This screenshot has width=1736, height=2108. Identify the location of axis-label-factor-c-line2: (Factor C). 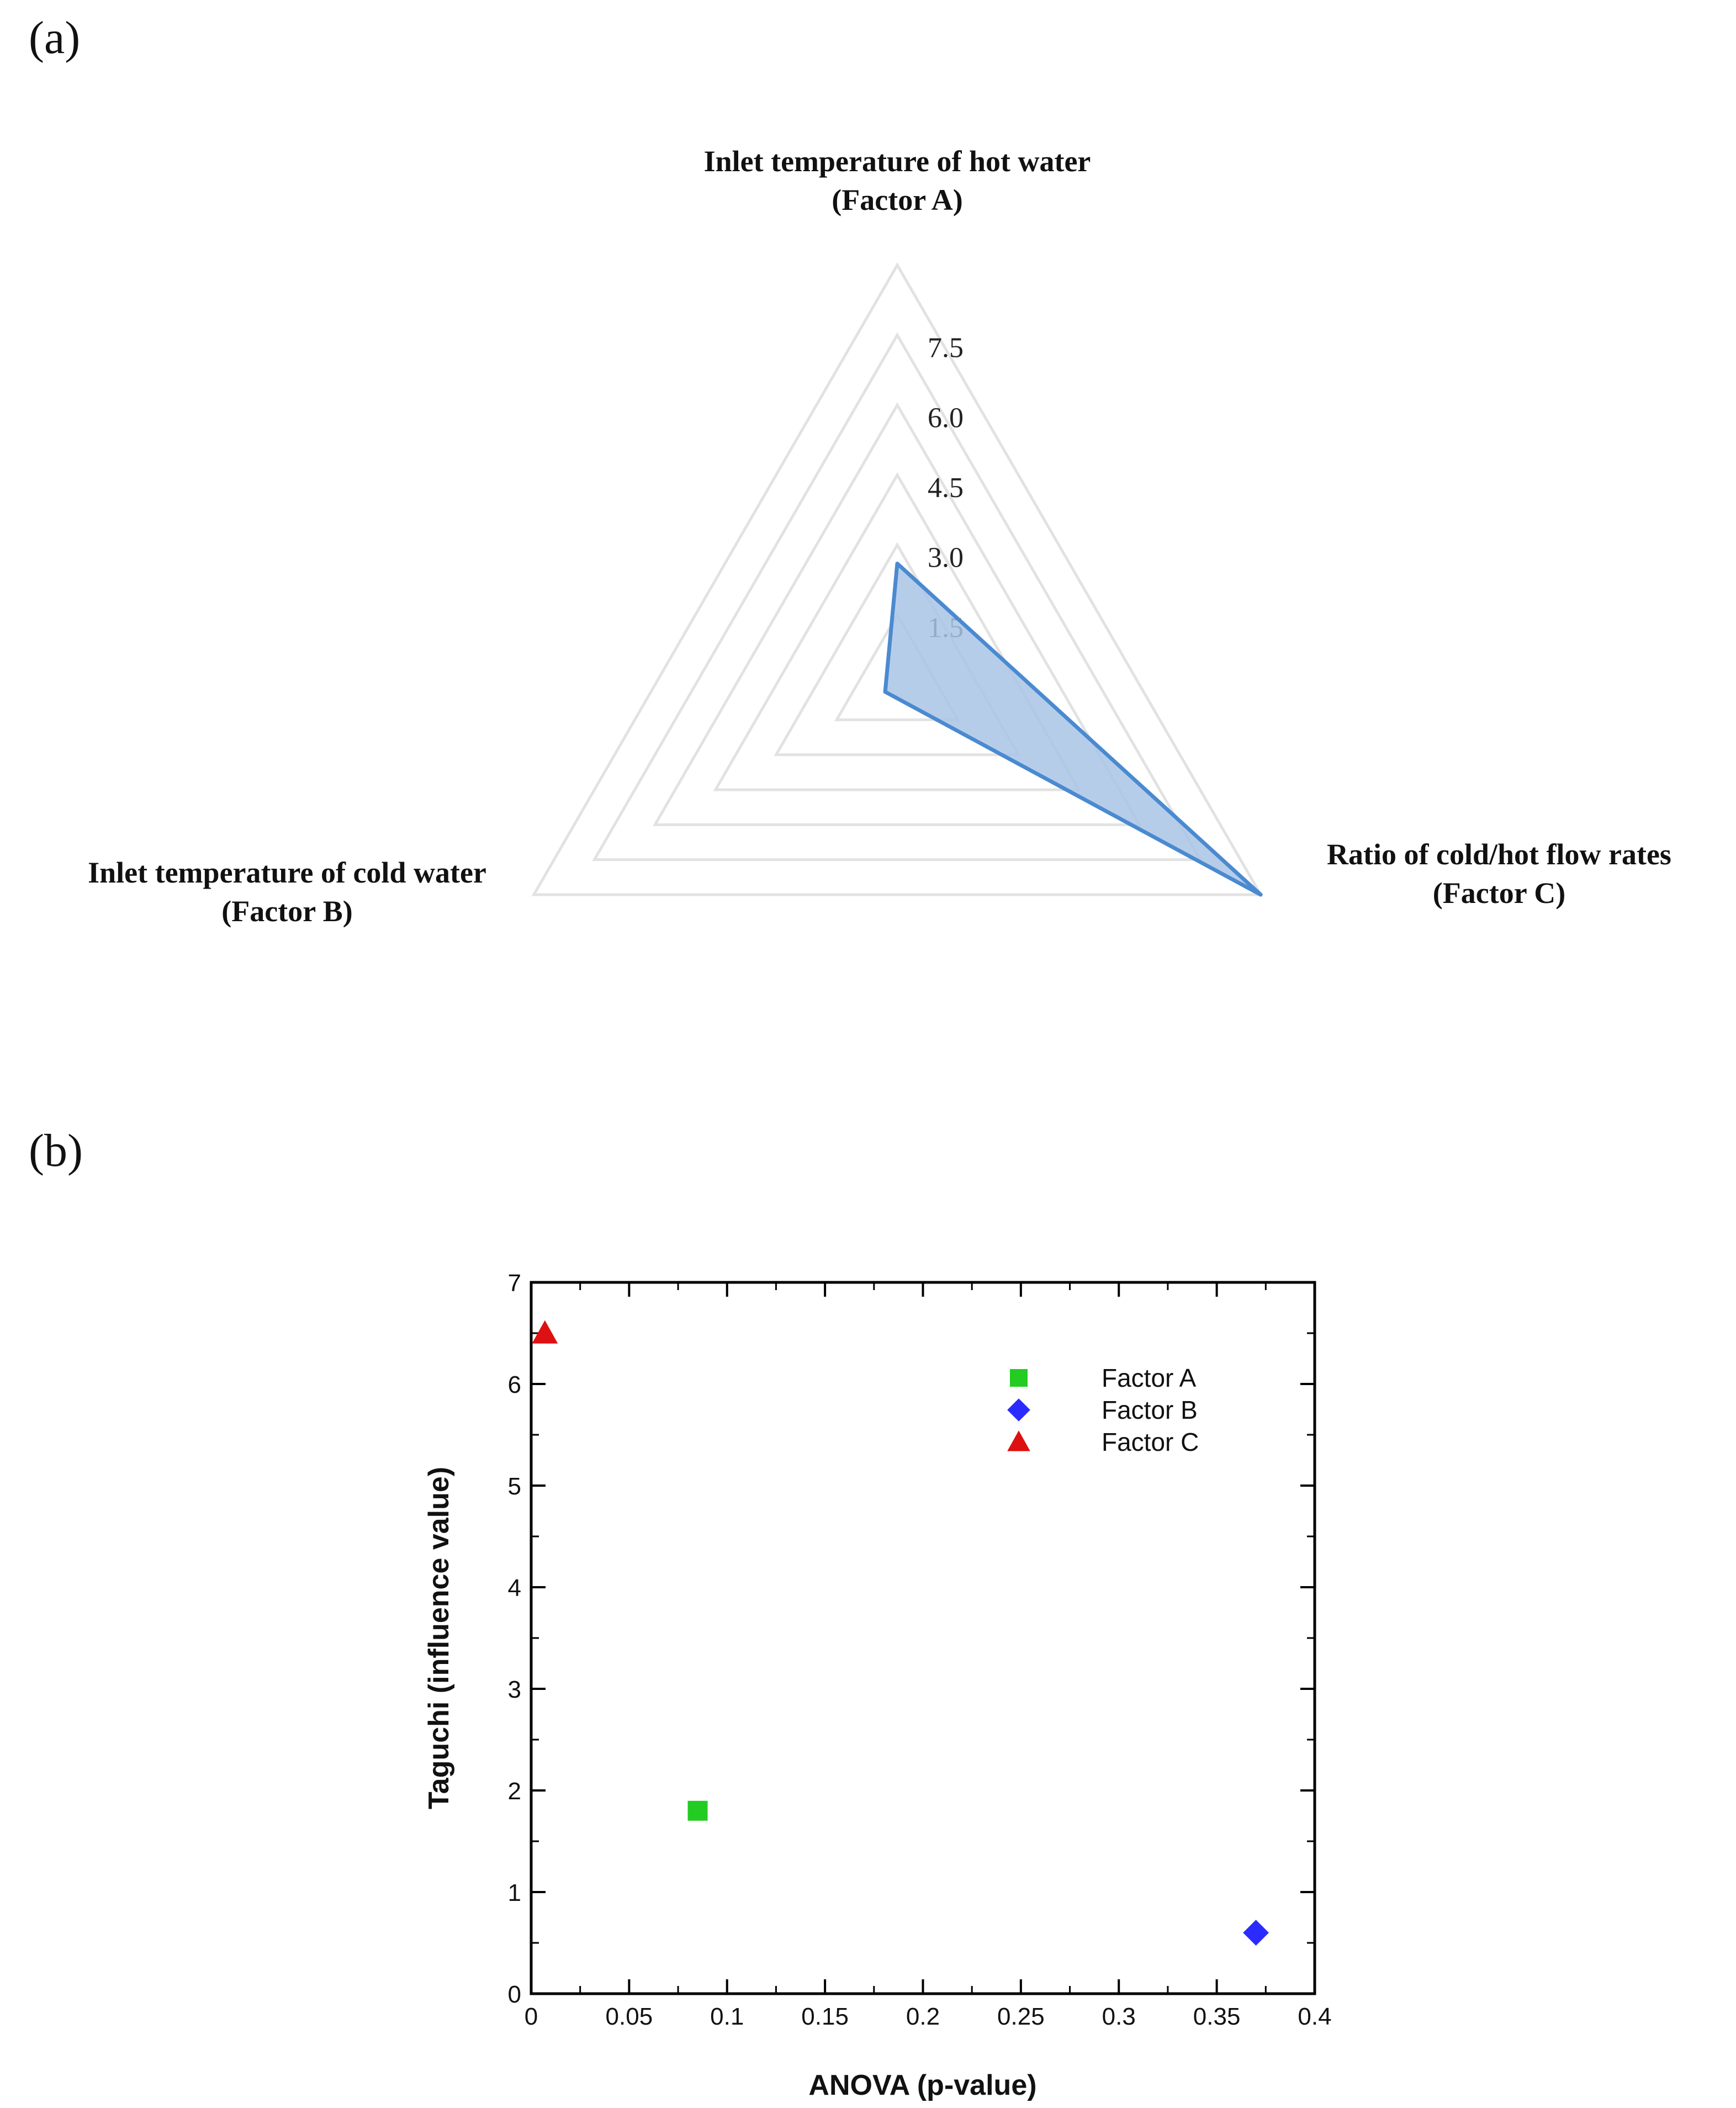
(1499, 893).